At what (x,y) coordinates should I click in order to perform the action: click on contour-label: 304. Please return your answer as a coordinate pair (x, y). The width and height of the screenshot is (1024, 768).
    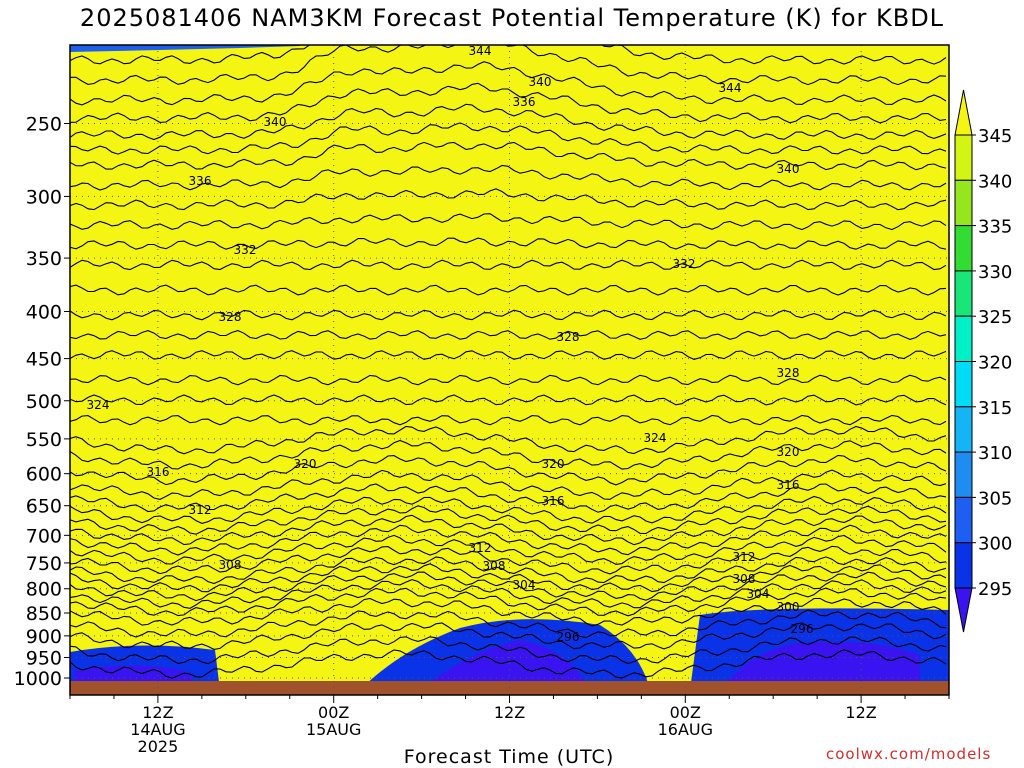
    Looking at the image, I should click on (524, 585).